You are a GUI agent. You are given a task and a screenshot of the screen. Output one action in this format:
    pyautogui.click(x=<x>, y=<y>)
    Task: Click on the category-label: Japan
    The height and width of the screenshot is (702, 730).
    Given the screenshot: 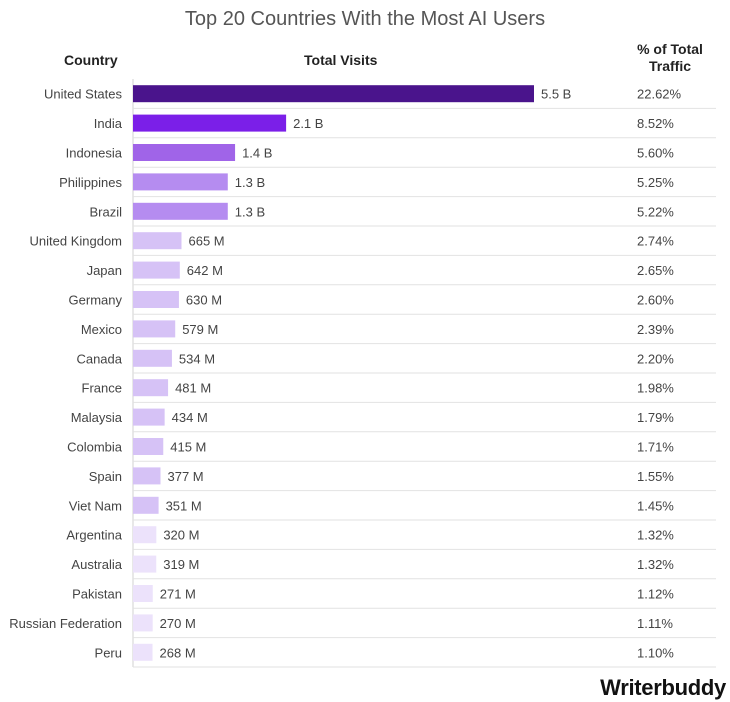 What is the action you would take?
    pyautogui.click(x=104, y=270)
    